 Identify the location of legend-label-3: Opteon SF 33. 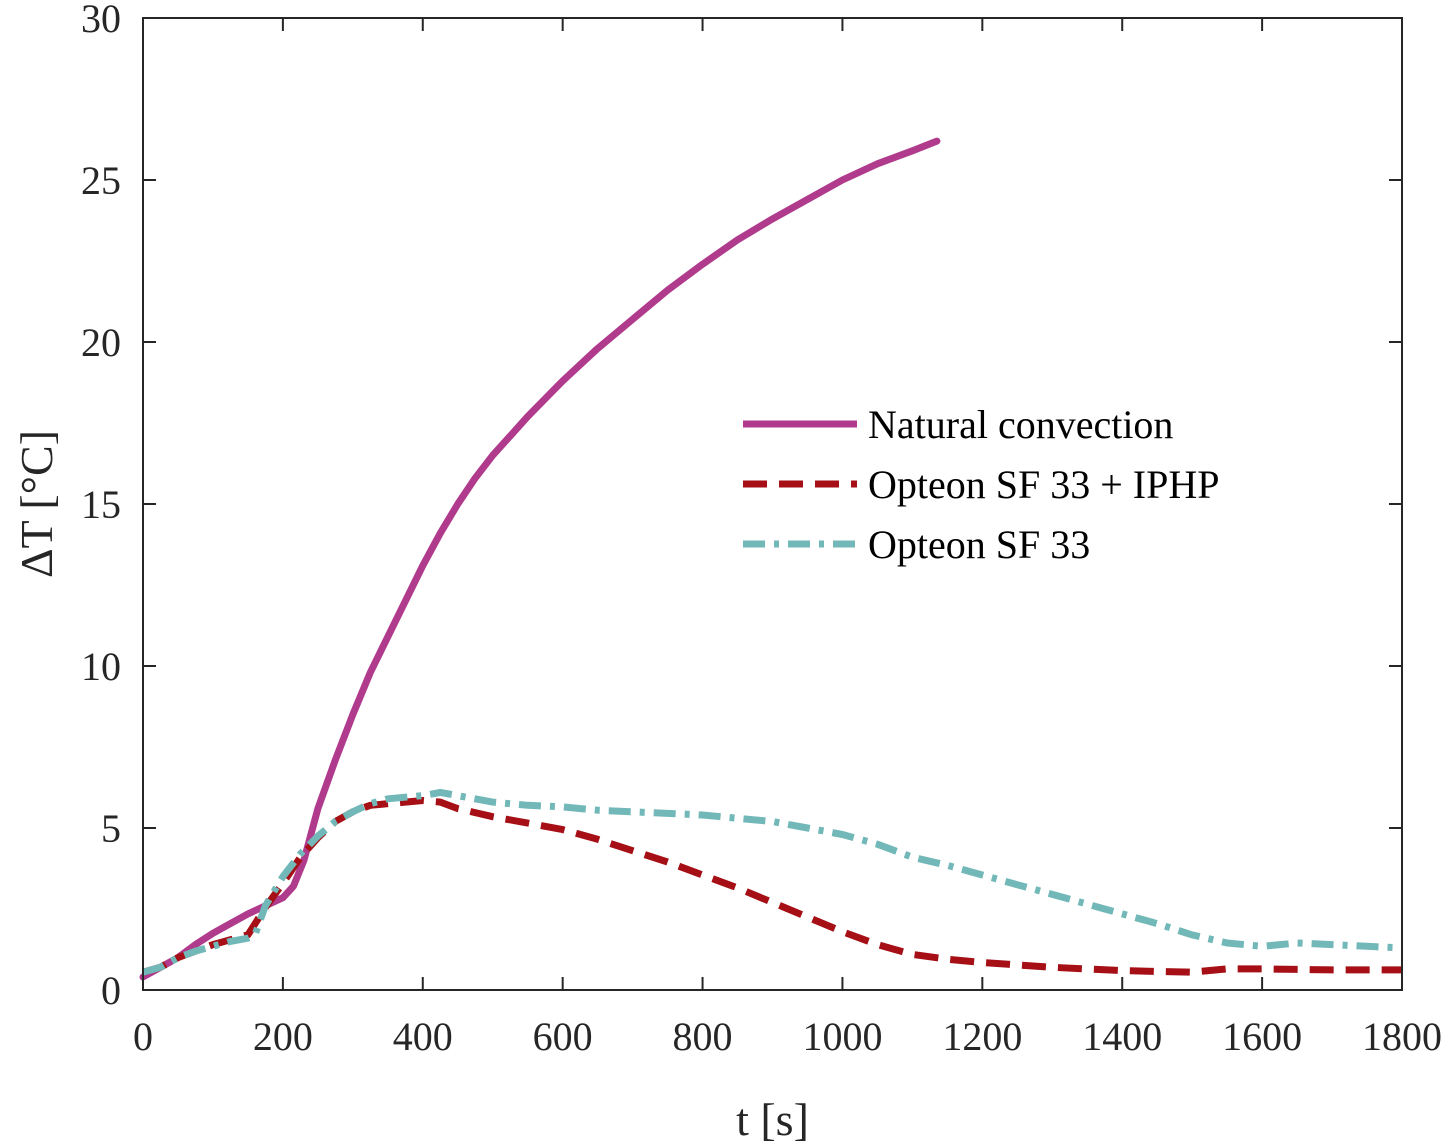
(979, 544).